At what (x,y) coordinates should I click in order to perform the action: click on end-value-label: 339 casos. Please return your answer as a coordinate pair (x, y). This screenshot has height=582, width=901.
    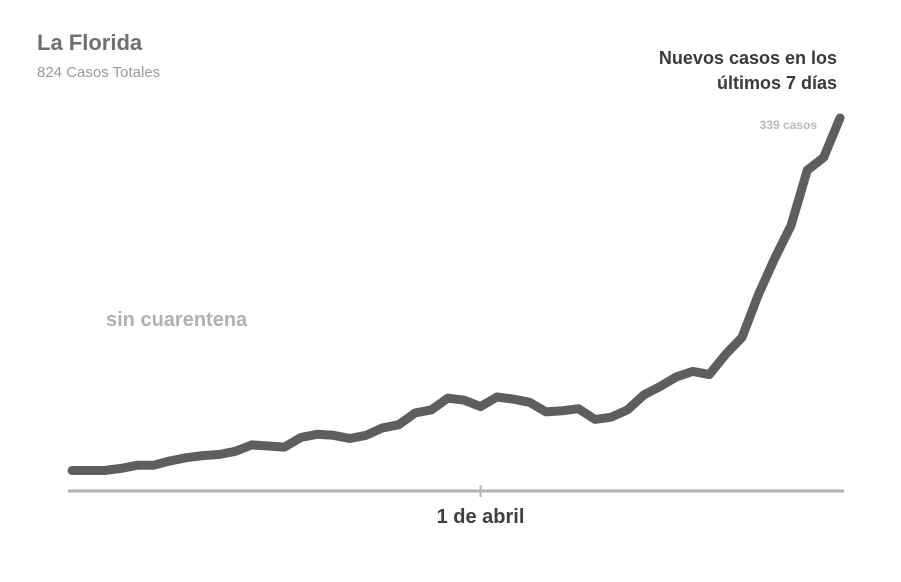
    Looking at the image, I should click on (788, 125).